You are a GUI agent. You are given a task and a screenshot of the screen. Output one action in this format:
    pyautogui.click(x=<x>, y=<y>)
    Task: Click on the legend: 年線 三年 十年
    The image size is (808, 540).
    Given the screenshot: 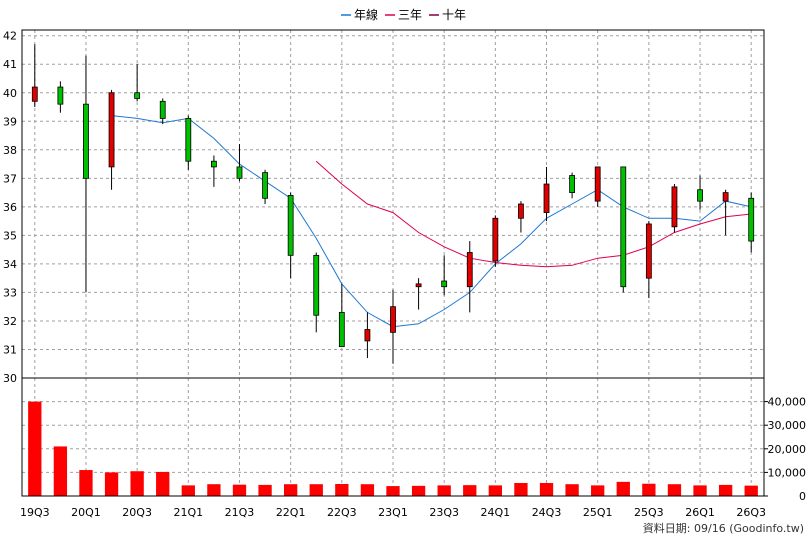 What is the action you would take?
    pyautogui.click(x=403, y=14)
    